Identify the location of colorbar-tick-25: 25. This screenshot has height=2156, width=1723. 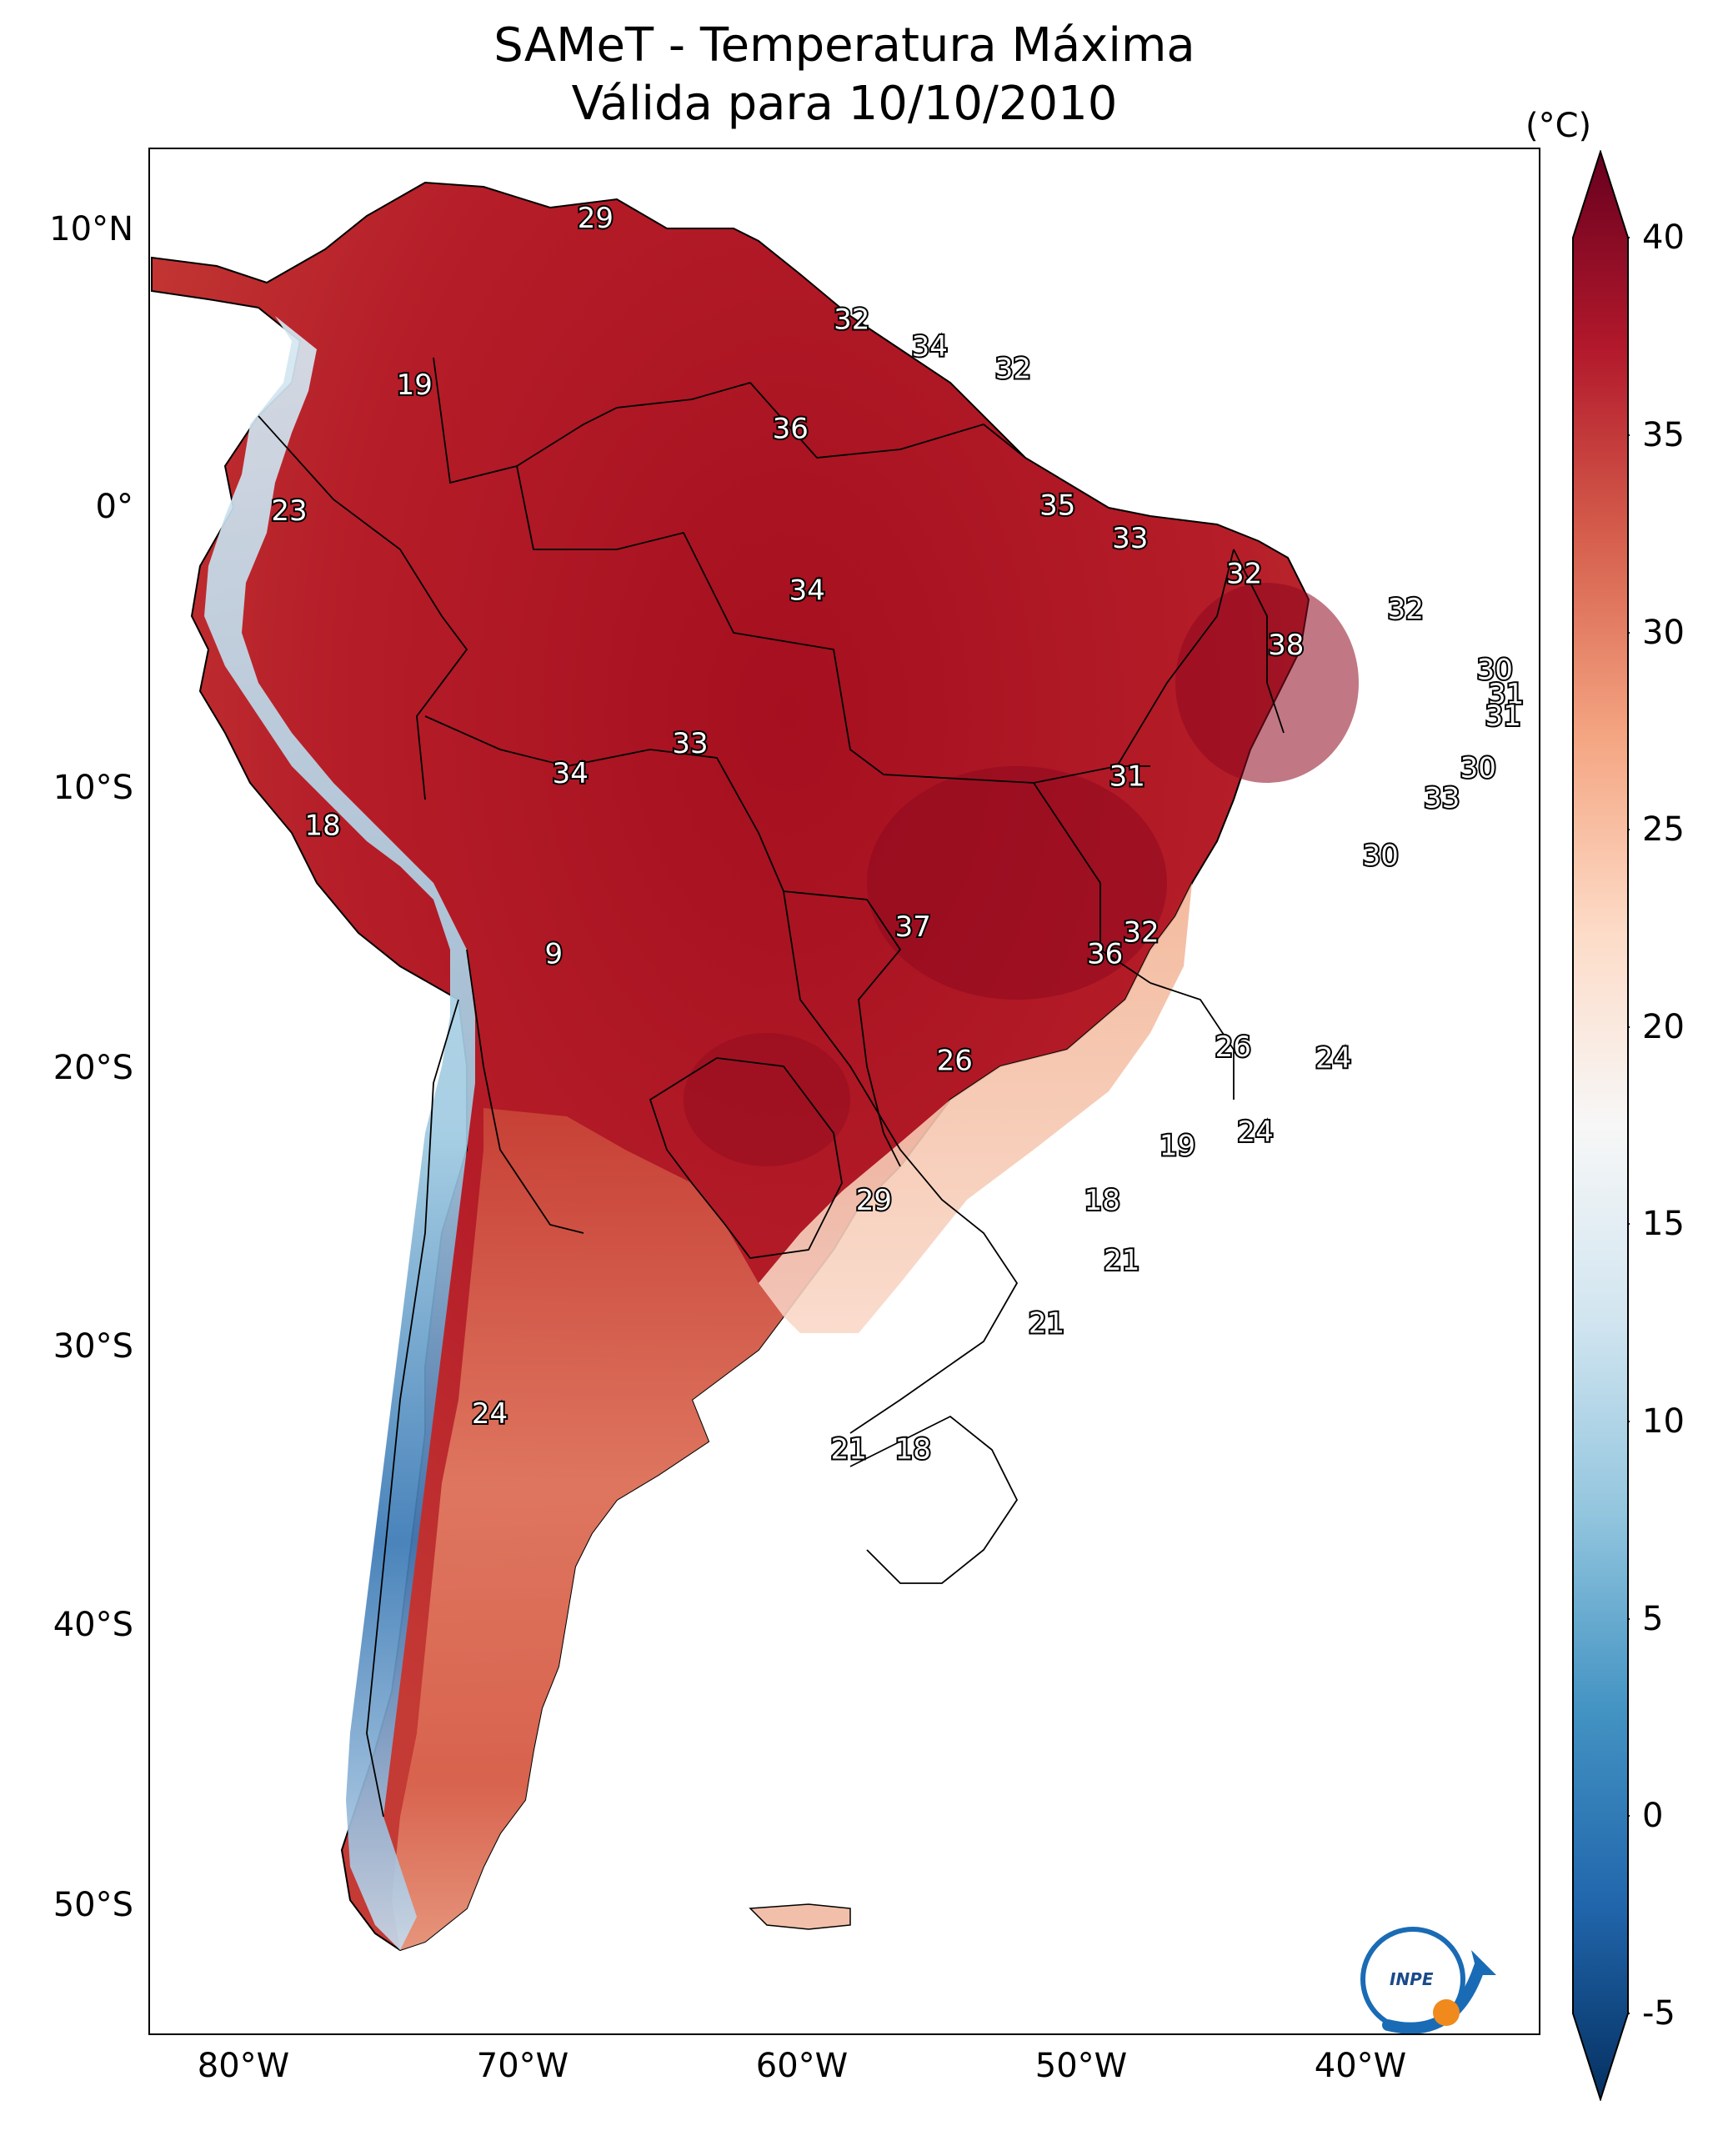
(1663, 829).